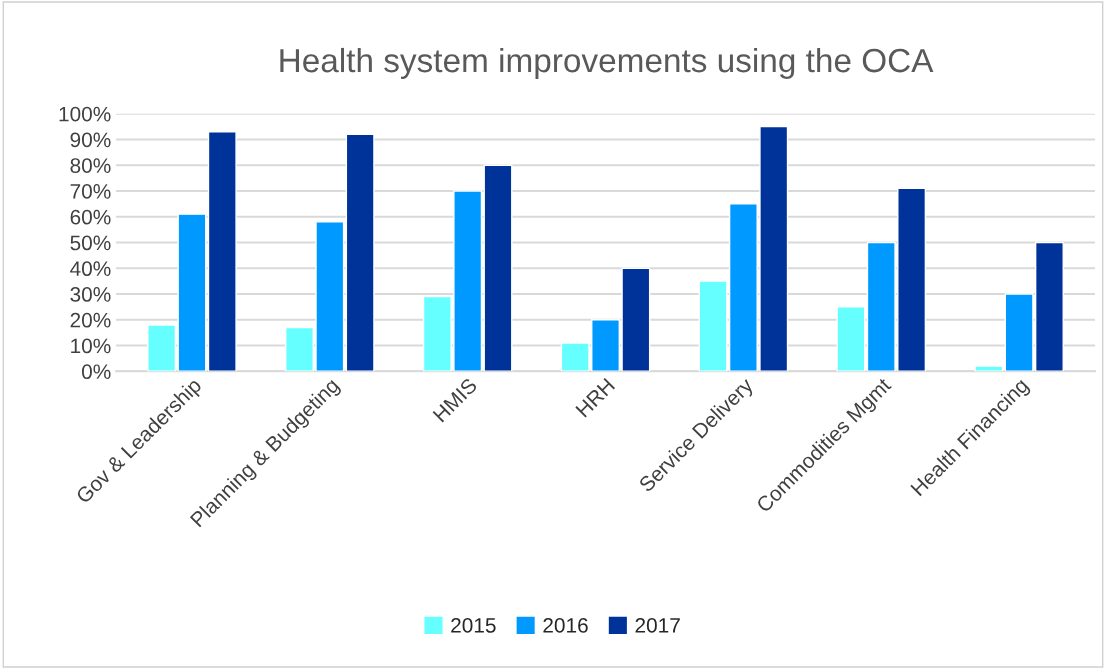 This screenshot has width=1106, height=669. I want to click on y-tick-label: 30%, so click(90, 294).